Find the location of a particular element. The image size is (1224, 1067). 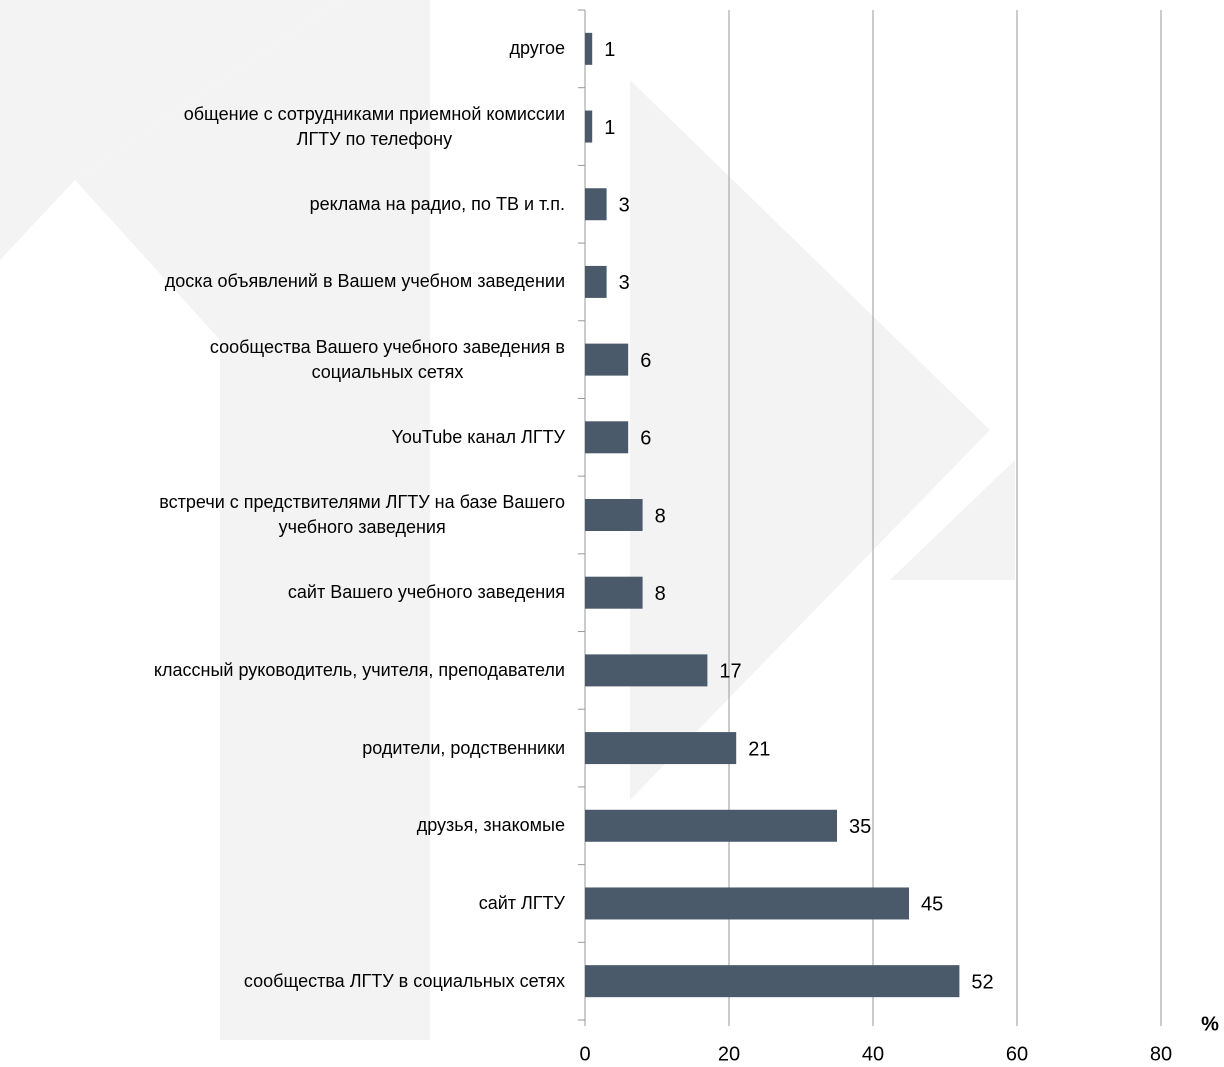

category-label-row: друзья, знакомые is located at coordinates (285, 826).